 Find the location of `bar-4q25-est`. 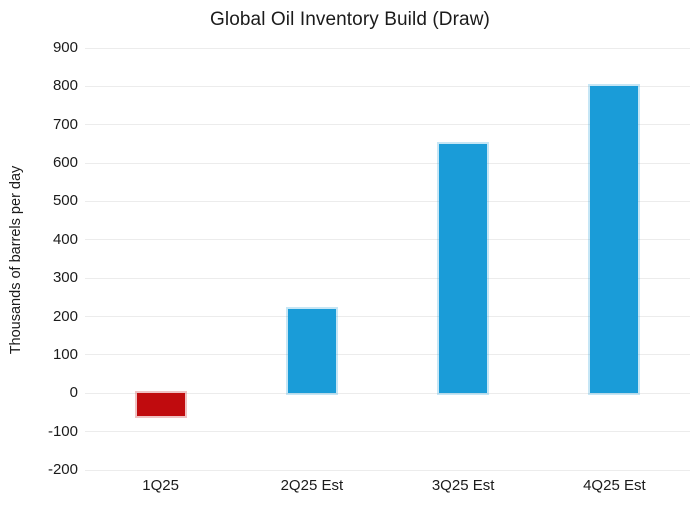

bar-4q25-est is located at coordinates (614, 240).